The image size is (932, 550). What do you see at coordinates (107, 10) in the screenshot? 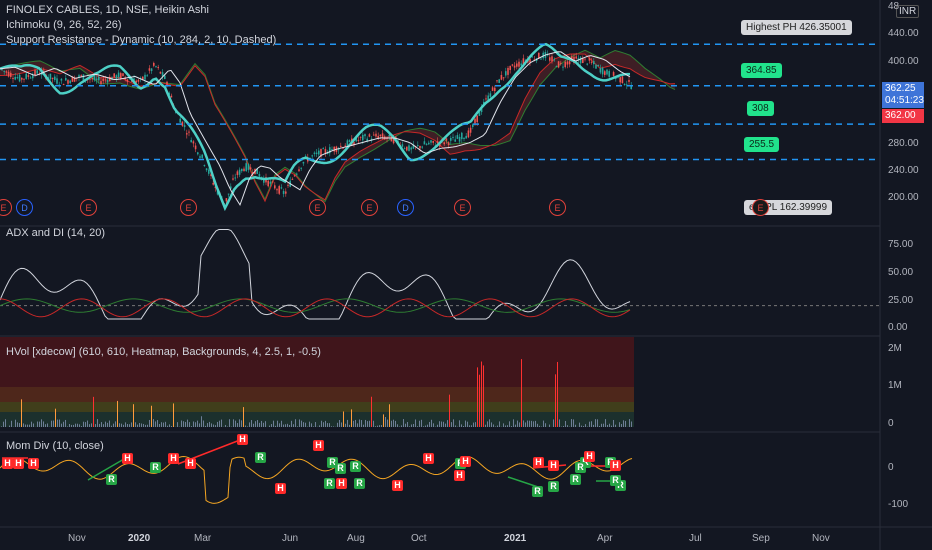
I see `symbol-title: FINOLEX CABLES, 1D, NSE, Heikin Ashi` at bounding box center [107, 10].